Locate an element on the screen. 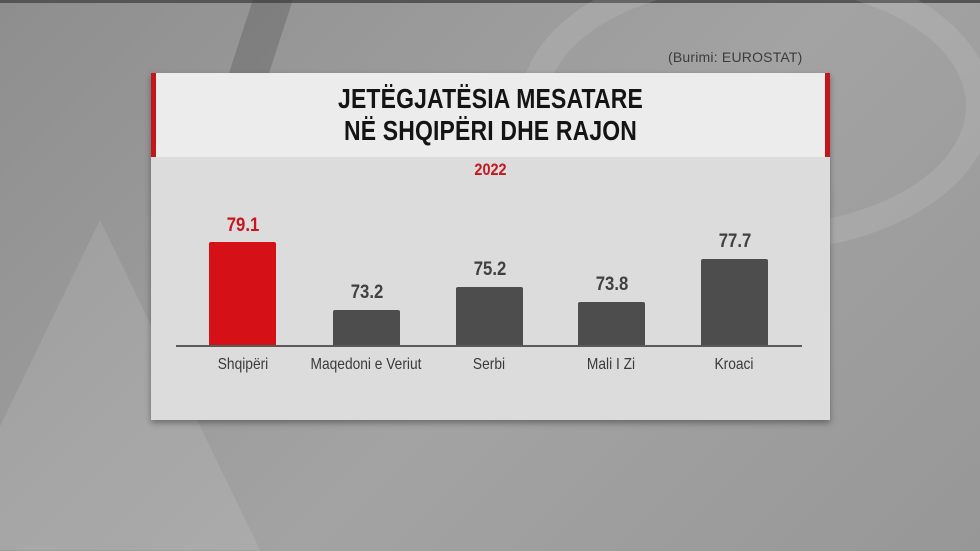  category-label-shqiperi: Shqipëri is located at coordinates (243, 364).